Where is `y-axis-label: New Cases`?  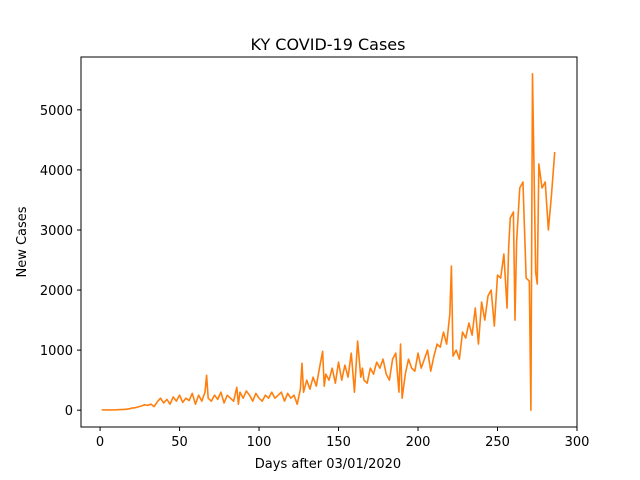
y-axis-label: New Cases is located at coordinates (22, 241).